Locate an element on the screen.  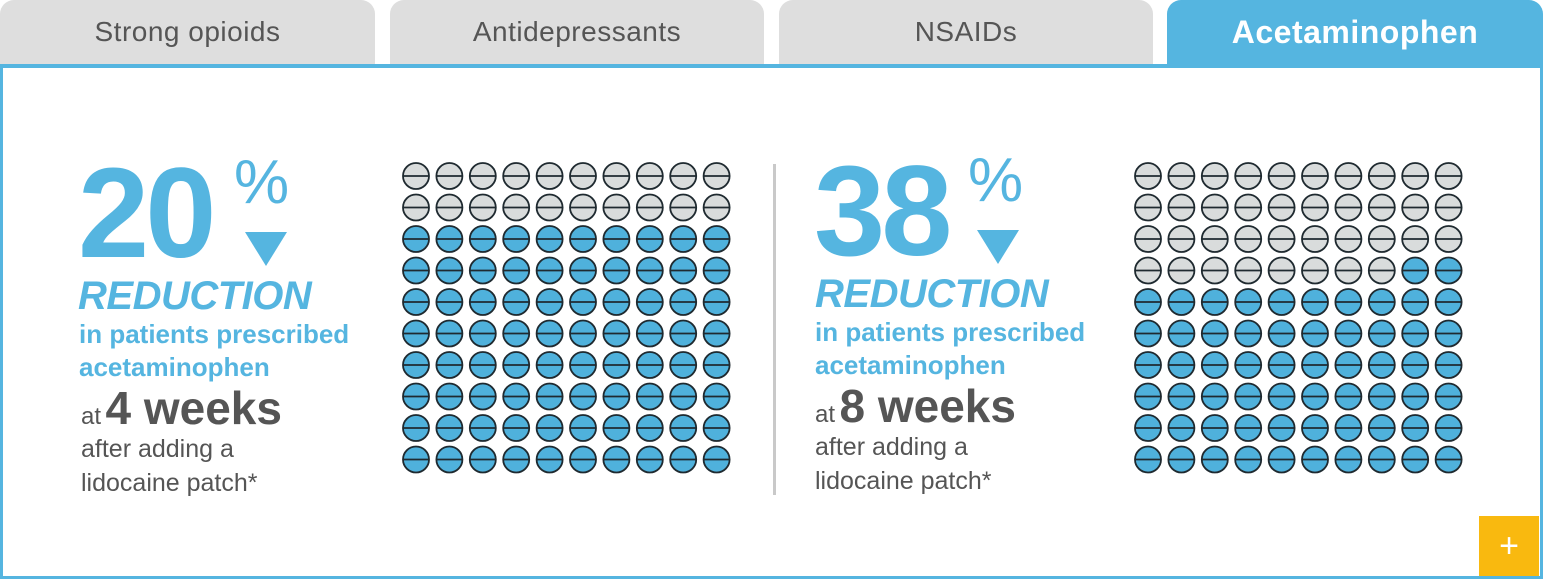
expand-button: + is located at coordinates (1509, 546).